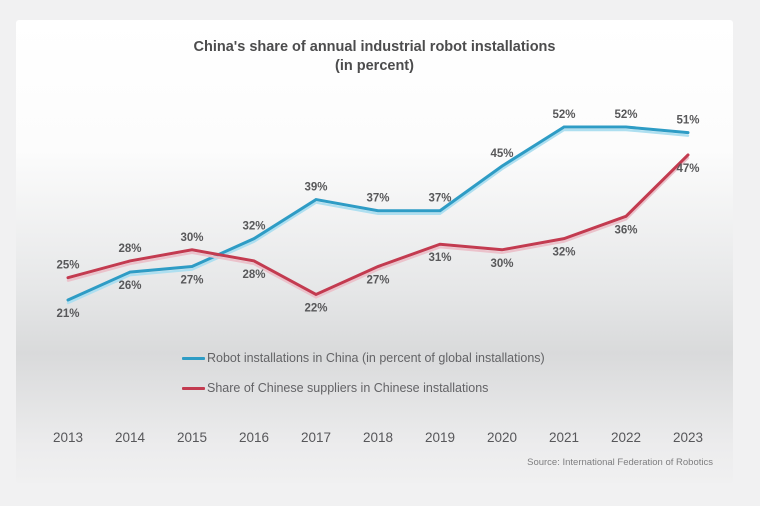  I want to click on data-label: 25%, so click(67, 266).